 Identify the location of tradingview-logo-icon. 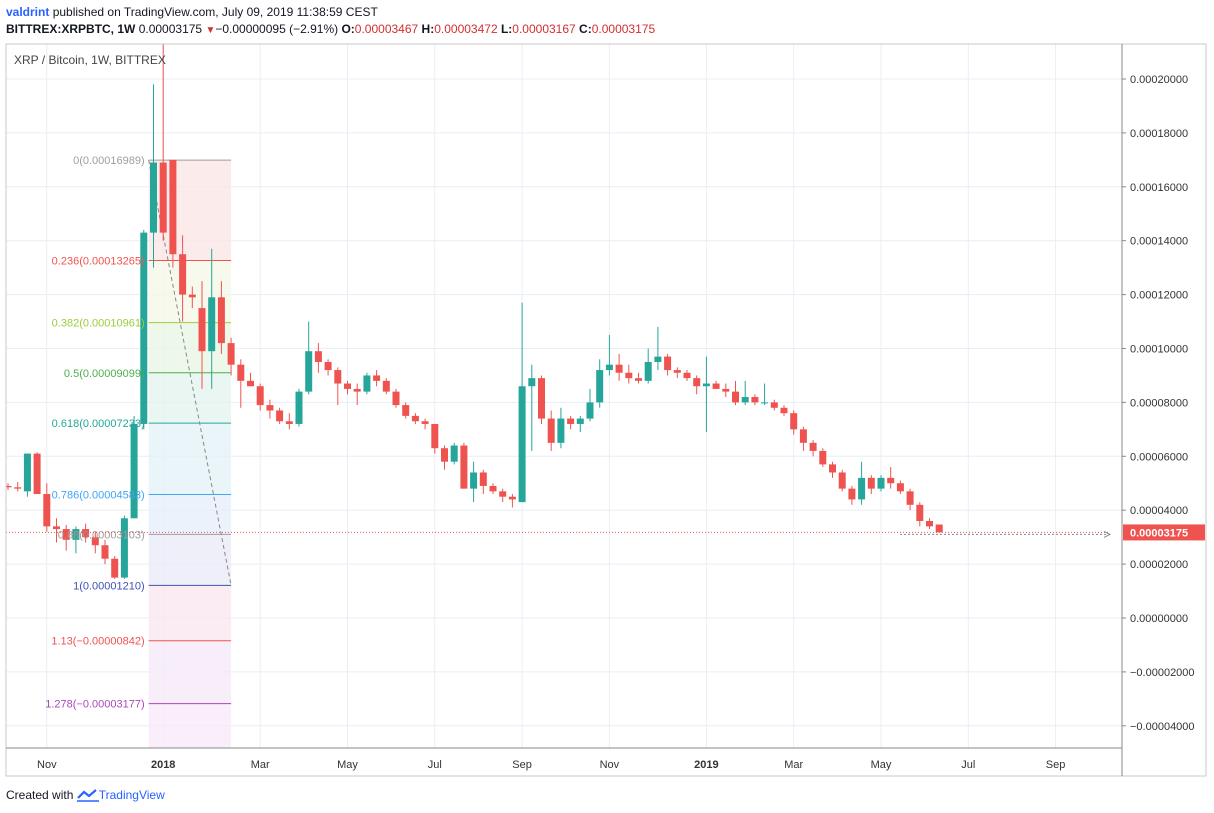
(87, 796).